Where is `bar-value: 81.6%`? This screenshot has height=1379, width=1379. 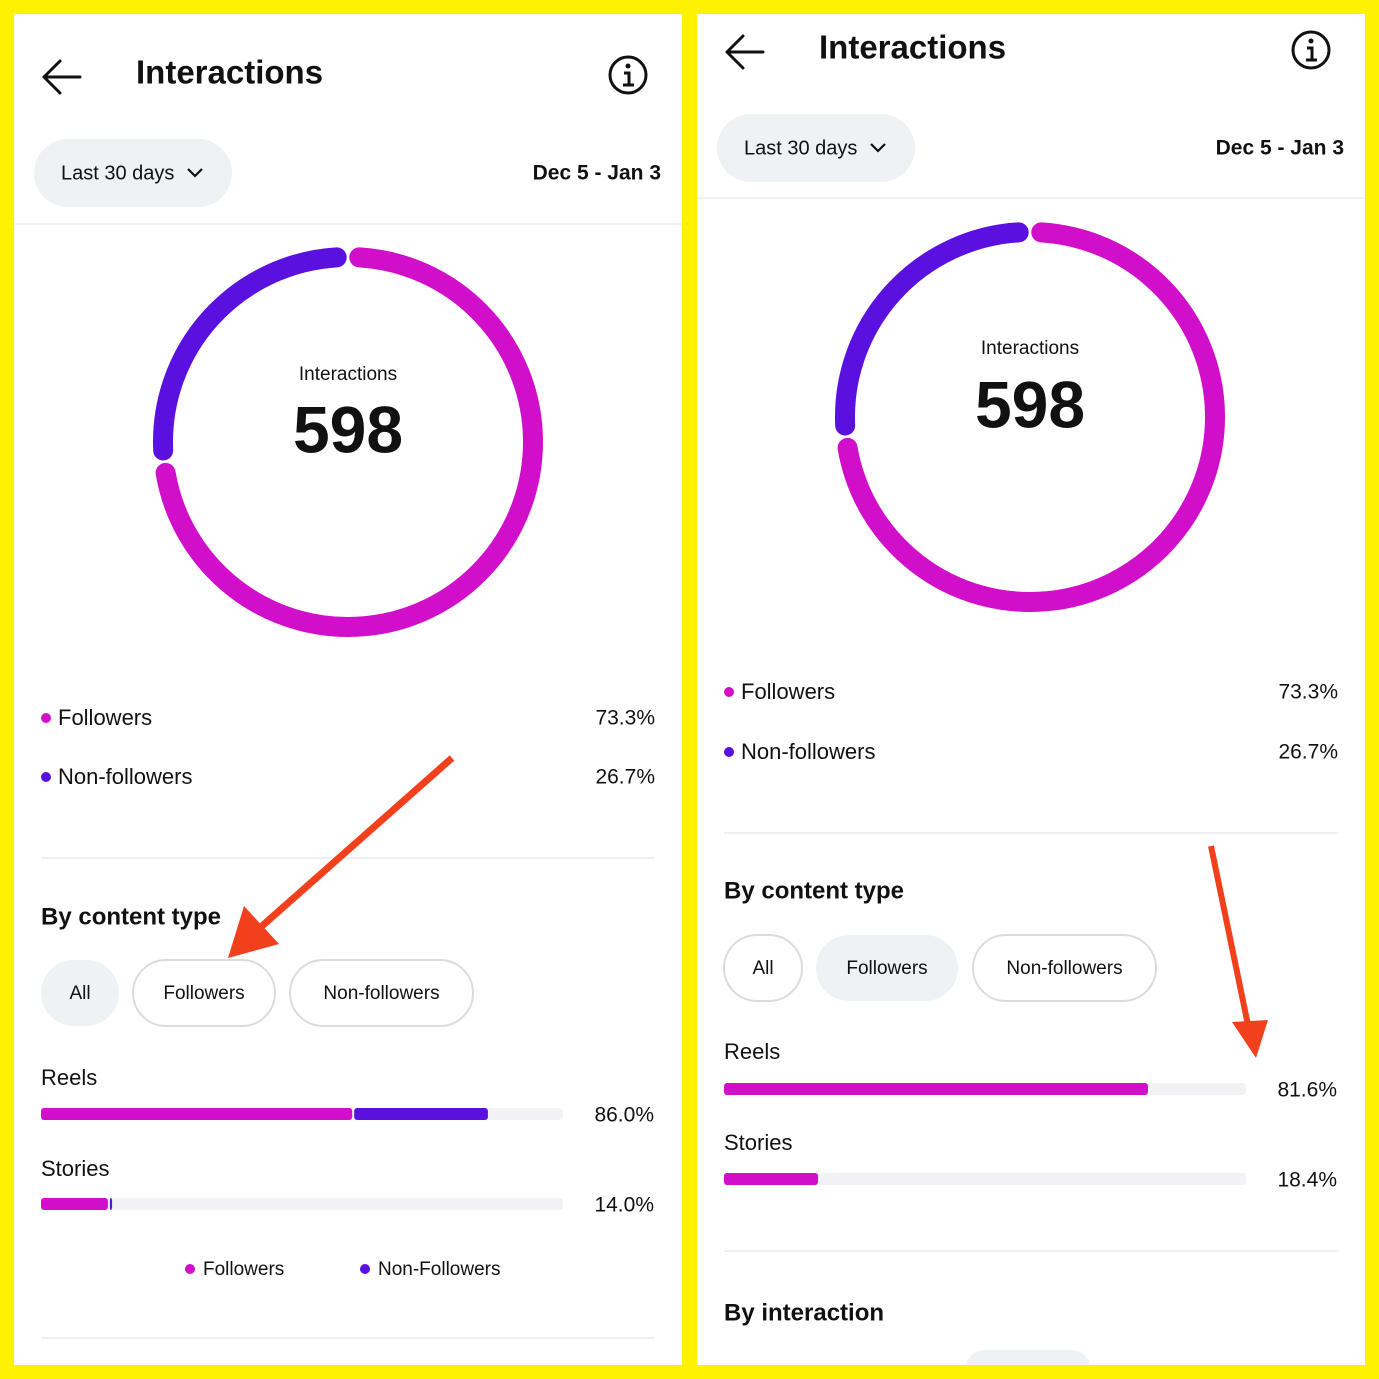 bar-value: 81.6% is located at coordinates (1307, 1090).